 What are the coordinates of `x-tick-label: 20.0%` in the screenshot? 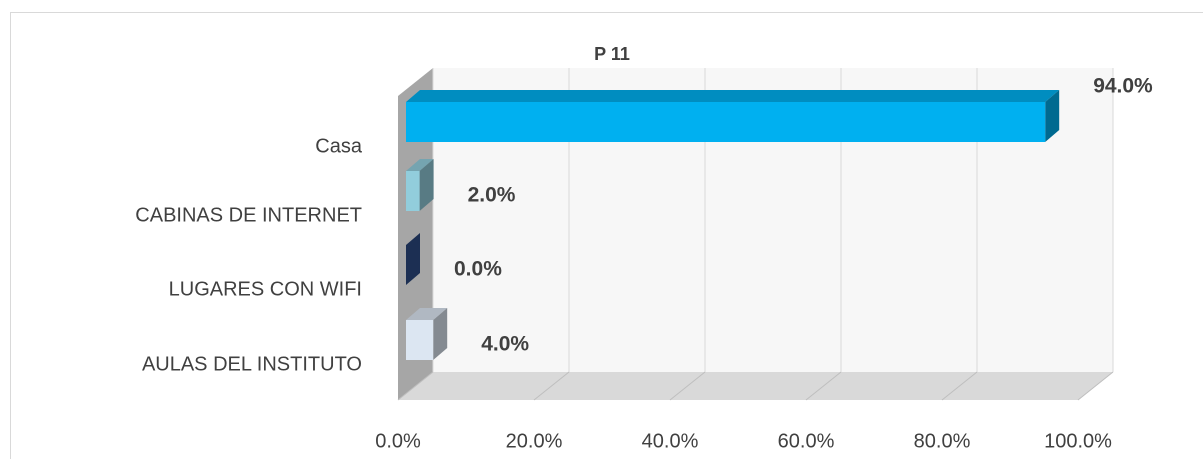 It's located at (534, 441).